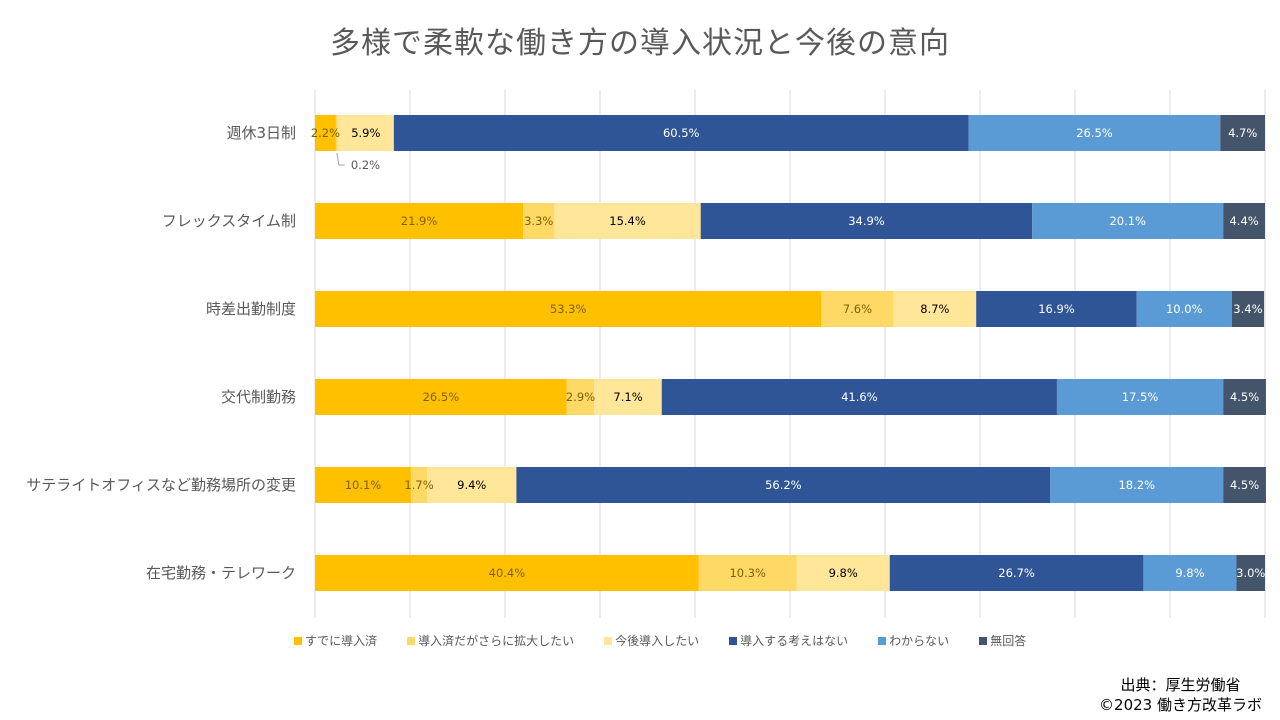 This screenshot has height=720, width=1280. I want to click on data-label: 20.1%, so click(1127, 221).